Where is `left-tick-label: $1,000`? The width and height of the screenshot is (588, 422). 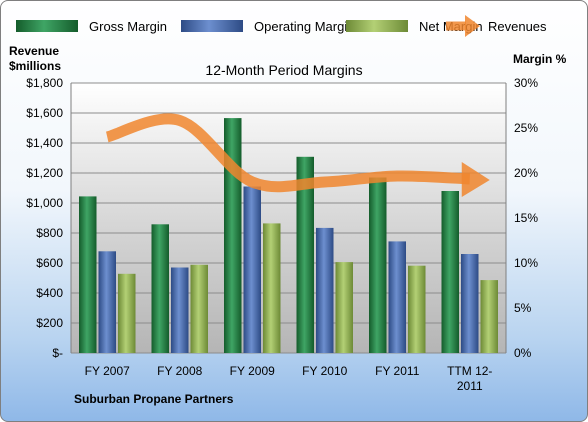 left-tick-label: $1,000 is located at coordinates (44, 203).